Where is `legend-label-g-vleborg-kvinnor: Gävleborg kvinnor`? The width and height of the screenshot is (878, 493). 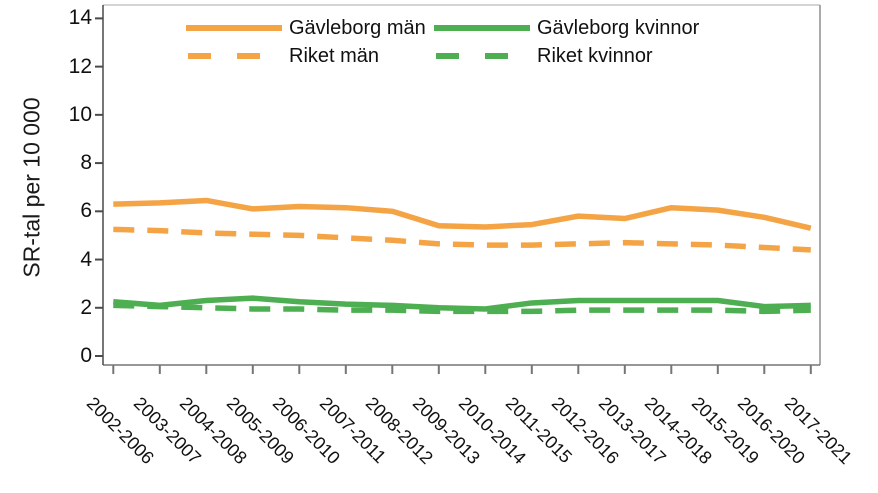 legend-label-g-vleborg-kvinnor: Gävleborg kvinnor is located at coordinates (618, 28).